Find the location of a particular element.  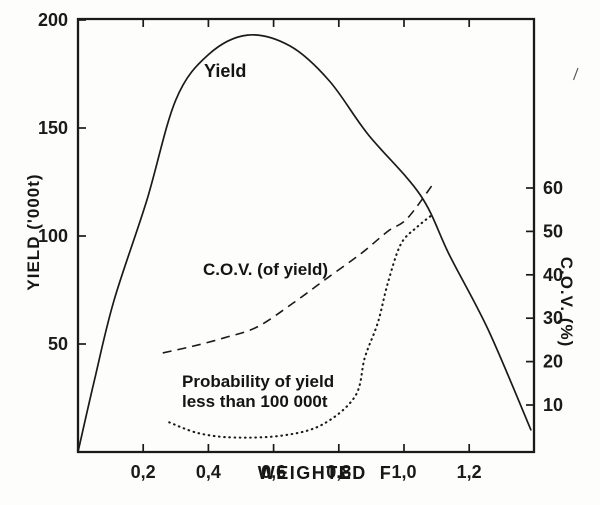

y-left-tick-label: 150 is located at coordinates (53, 128).